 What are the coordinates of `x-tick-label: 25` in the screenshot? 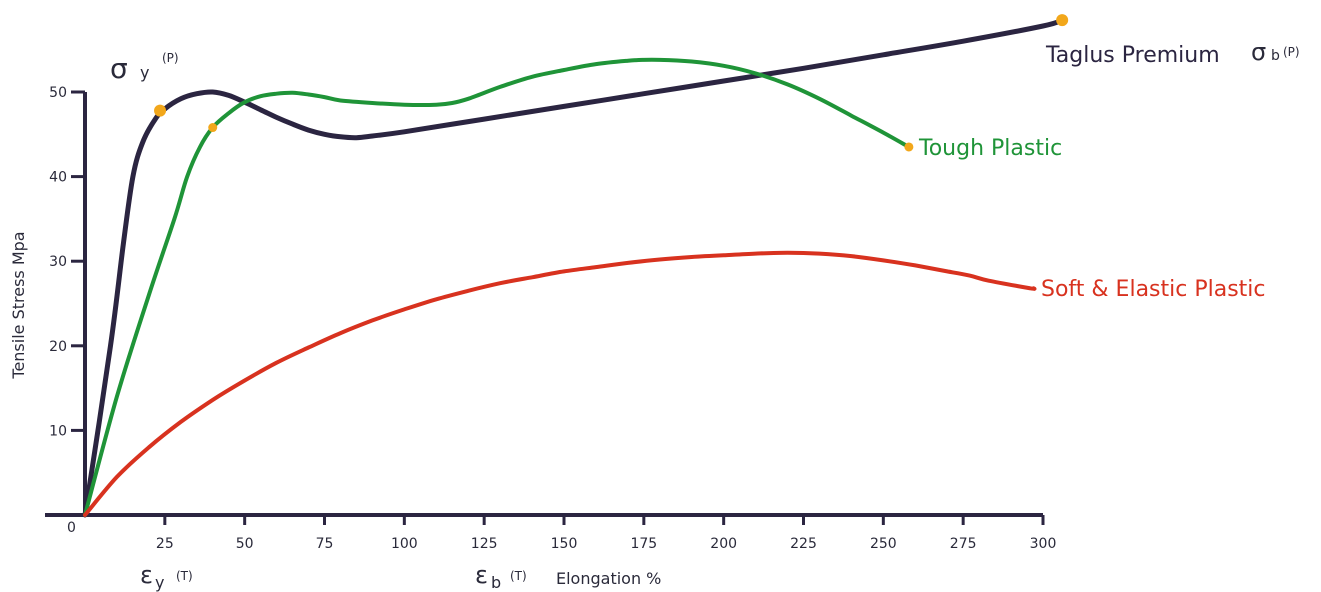 It's located at (165, 544).